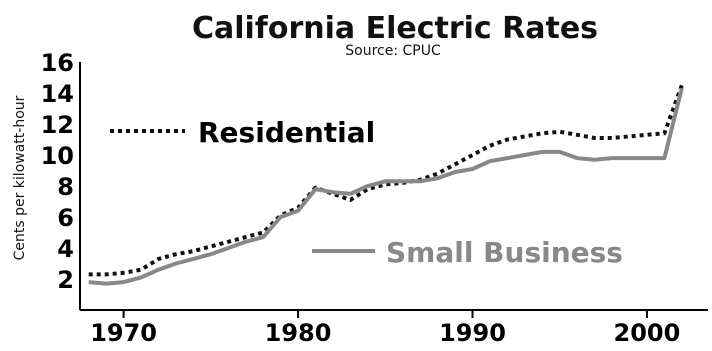 Image resolution: width=712 pixels, height=351 pixels. I want to click on y-tick-label: 4, so click(65, 249).